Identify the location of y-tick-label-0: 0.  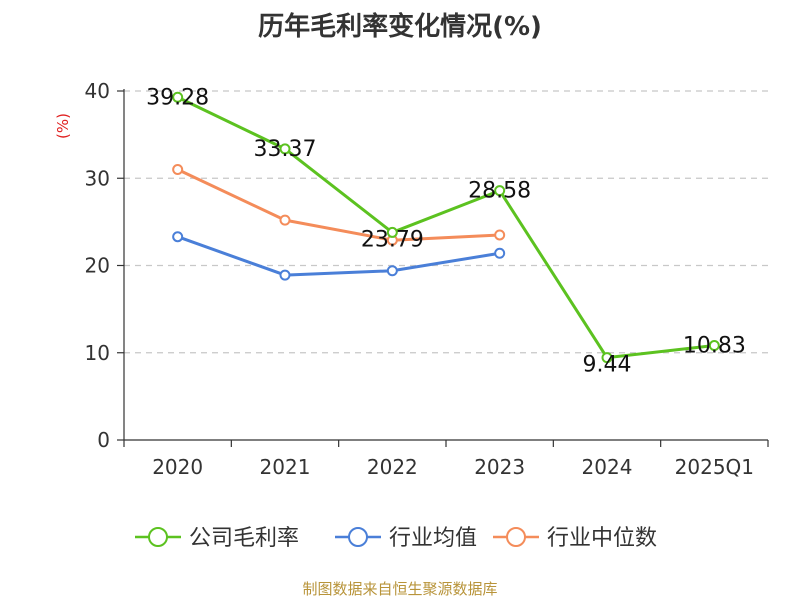
(103, 440).